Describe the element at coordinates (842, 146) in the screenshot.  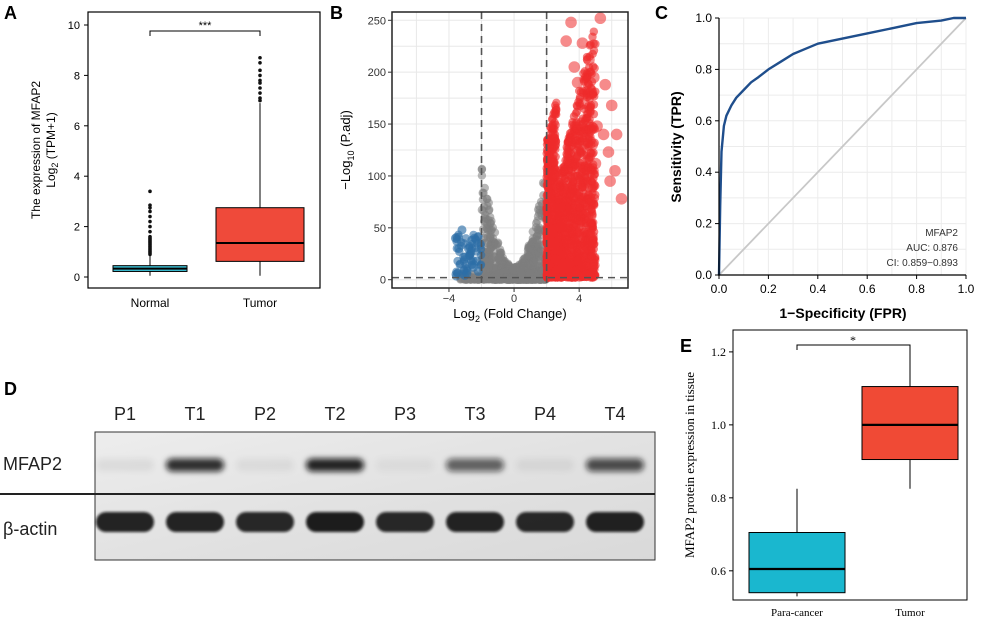
I see `panel-c-lines` at that location.